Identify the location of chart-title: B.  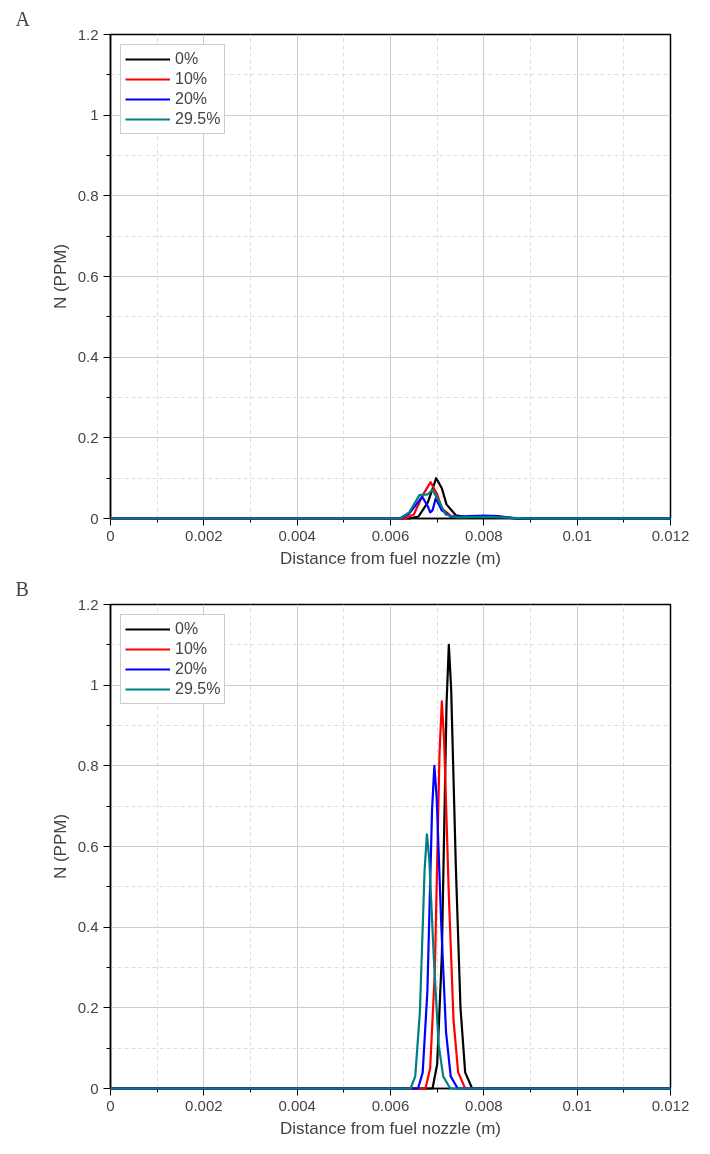
(22, 588).